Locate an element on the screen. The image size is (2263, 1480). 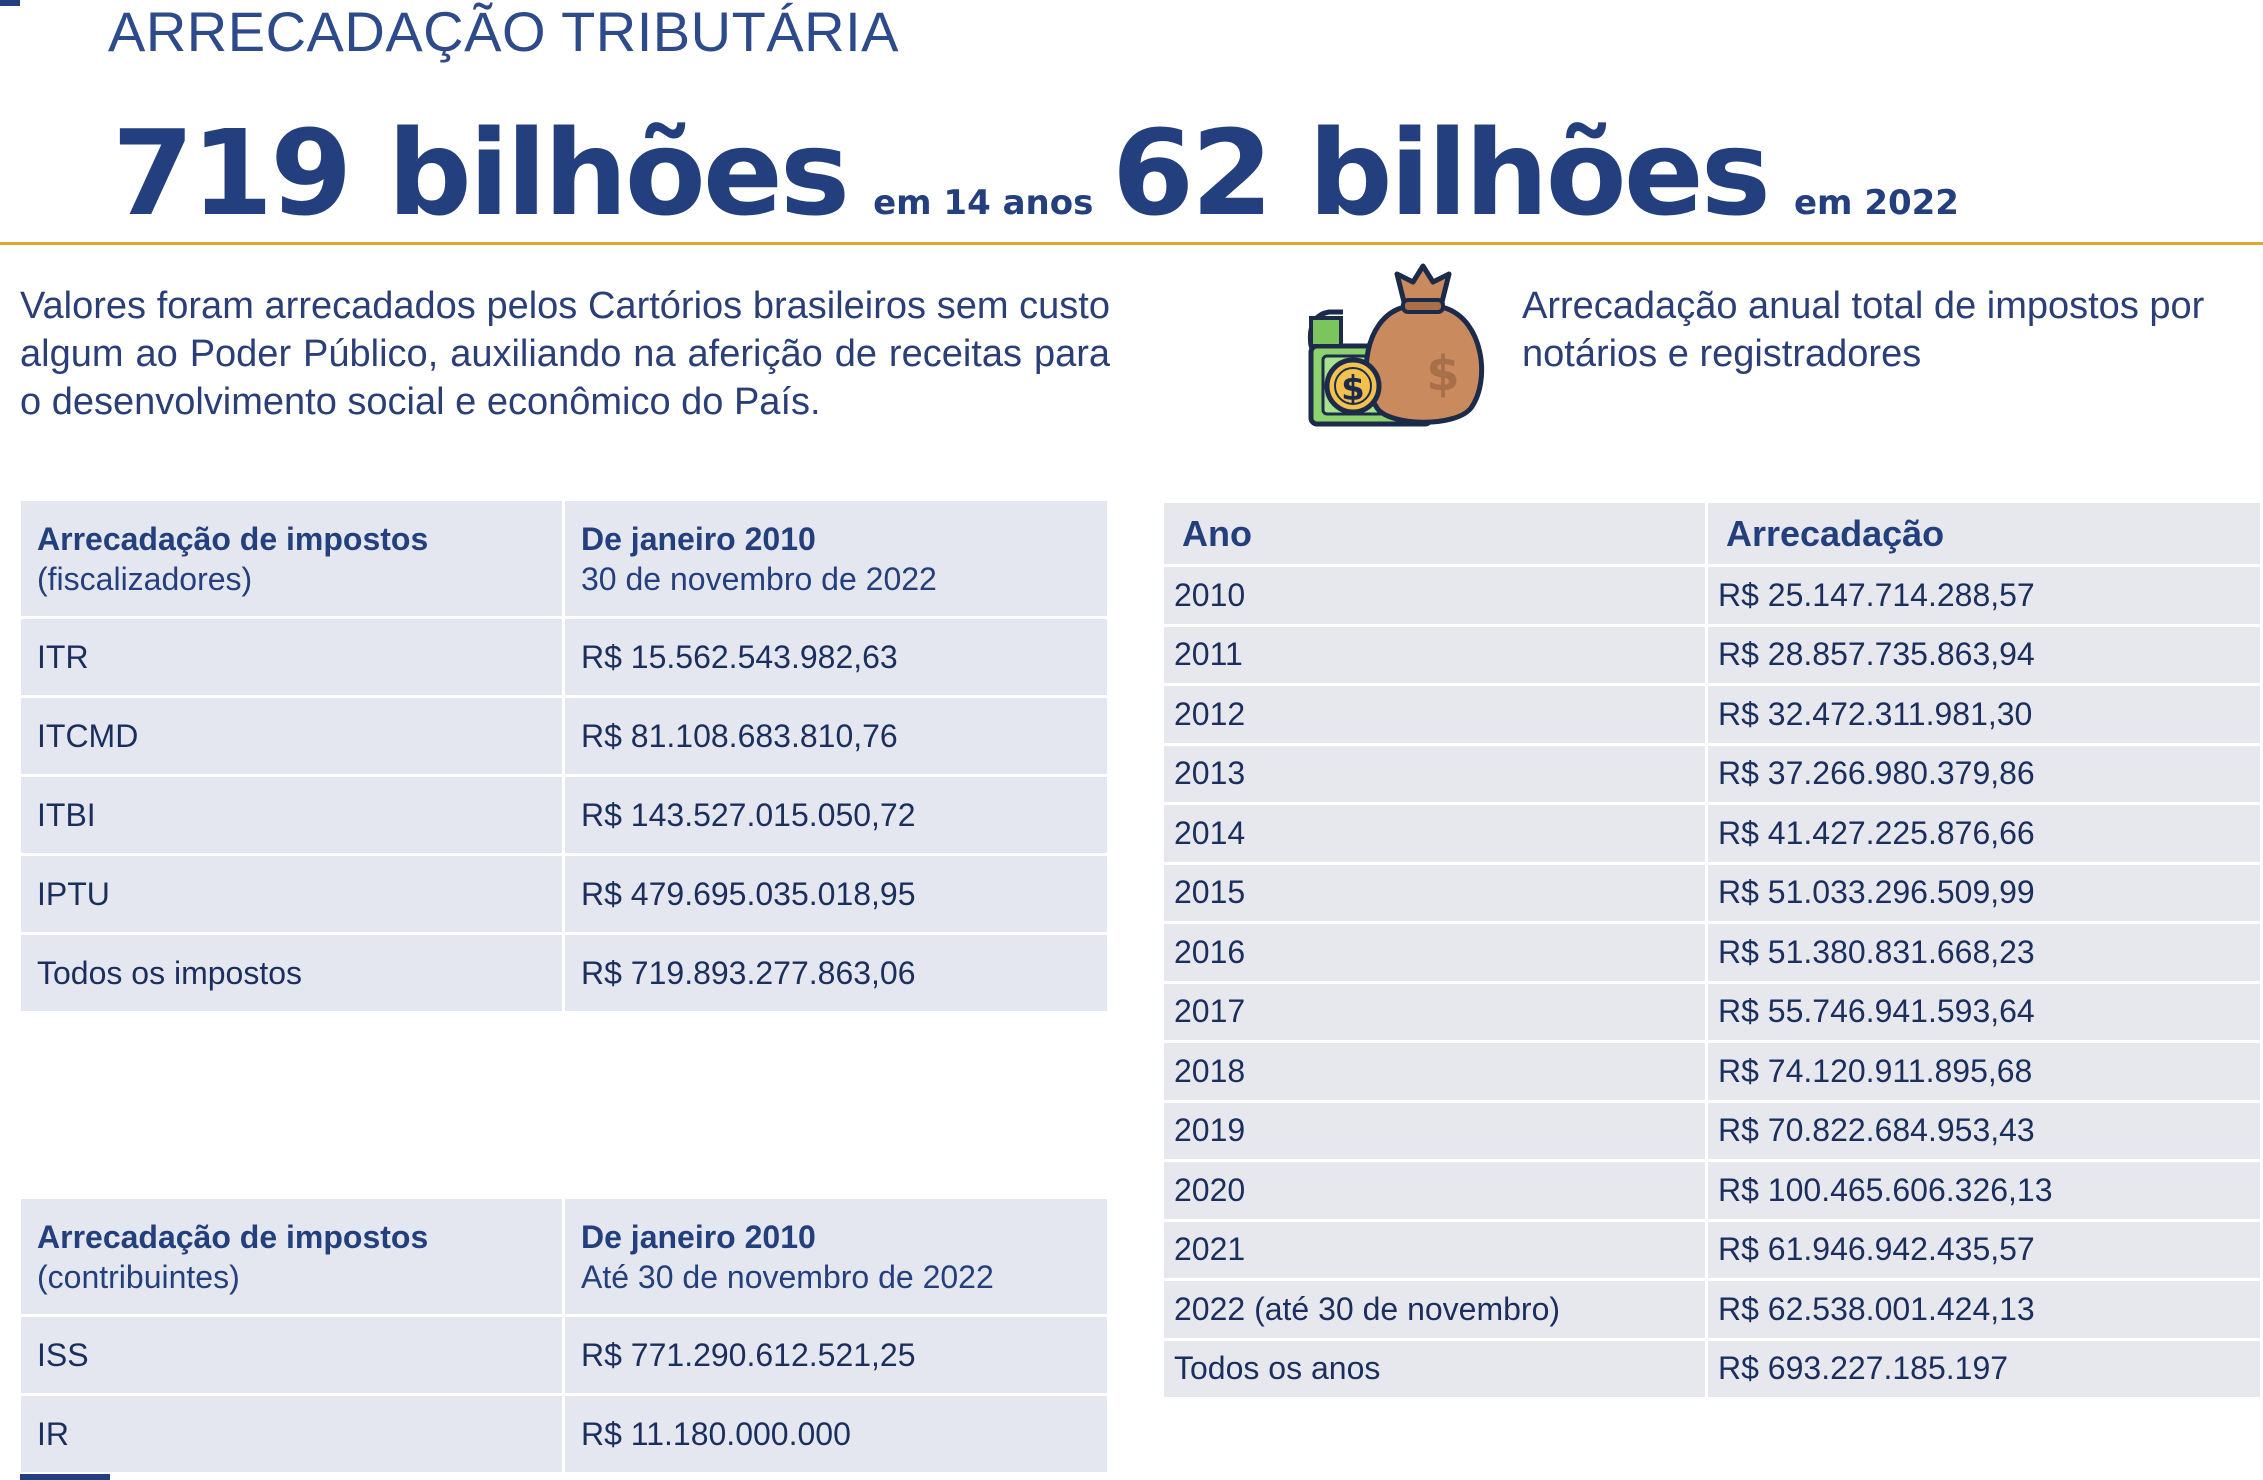
table-row: 2017 R$ 55.746.941.593,64 is located at coordinates (1712, 1011).